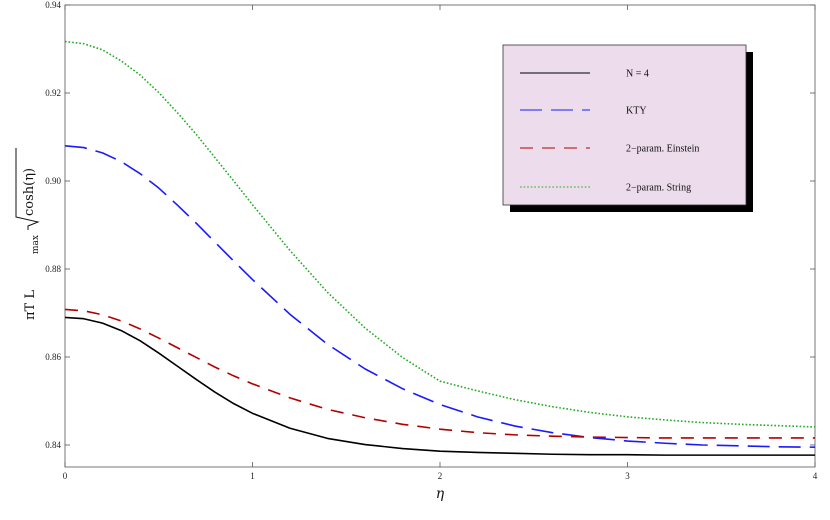  I want to click on legend-items: N = 4 KTY 2−param. Einstein 2−param. String, so click(609, 131).